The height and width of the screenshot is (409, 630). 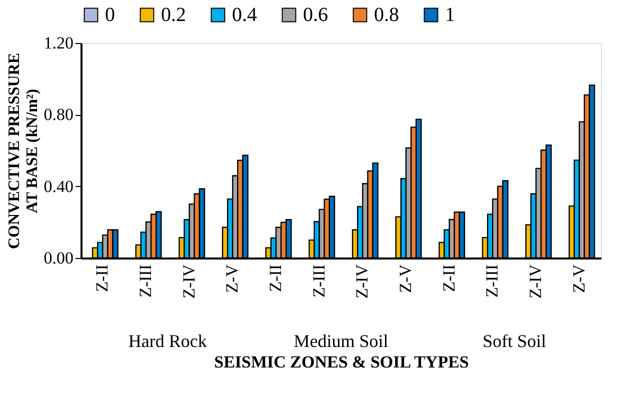 I want to click on legend-label: 0.6, so click(x=315, y=15).